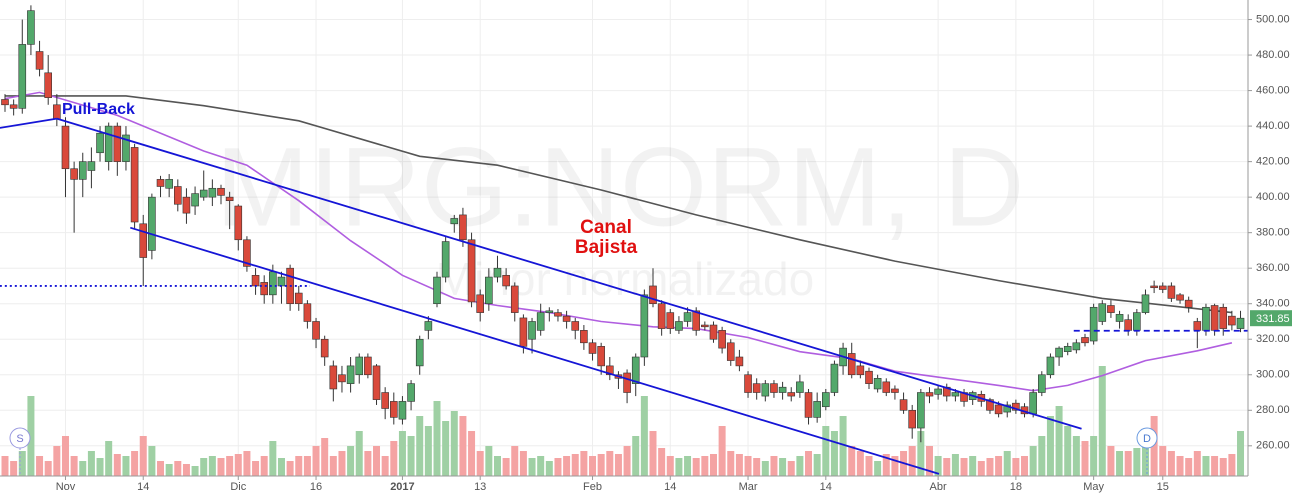 The image size is (1292, 494). I want to click on price-tag-label: 331.85, so click(1273, 319).